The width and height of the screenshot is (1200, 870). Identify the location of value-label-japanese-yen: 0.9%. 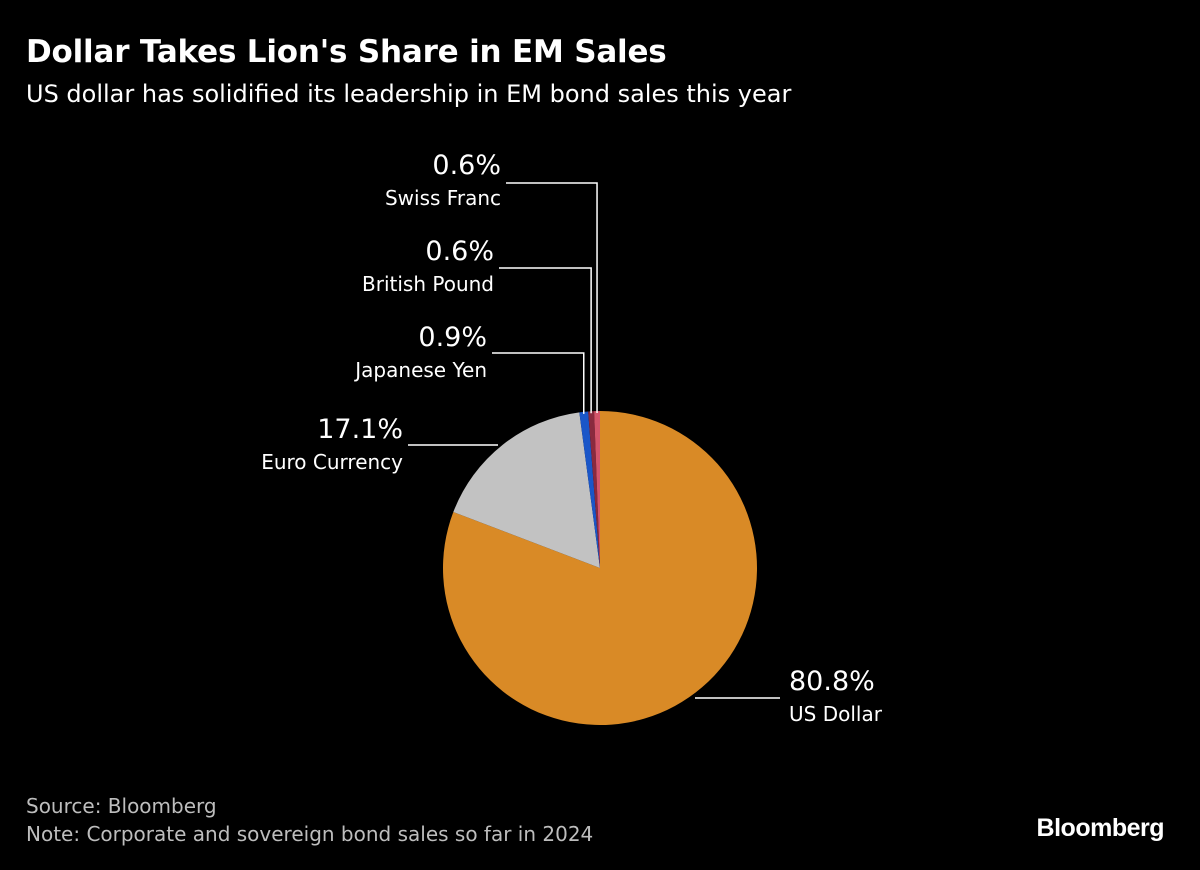
(452, 337).